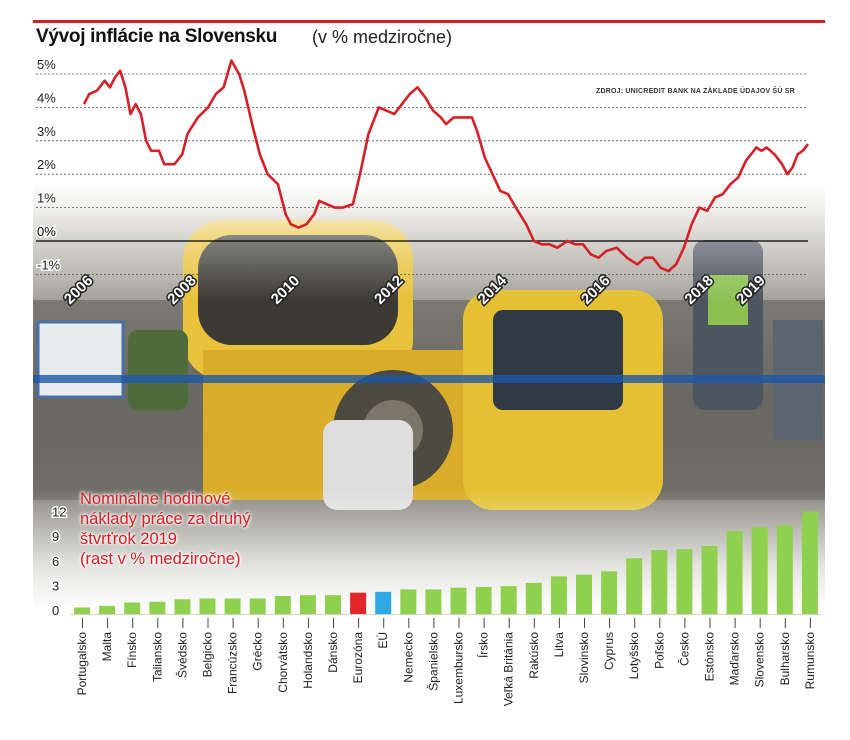  I want to click on category-label: Grécko, so click(258, 651).